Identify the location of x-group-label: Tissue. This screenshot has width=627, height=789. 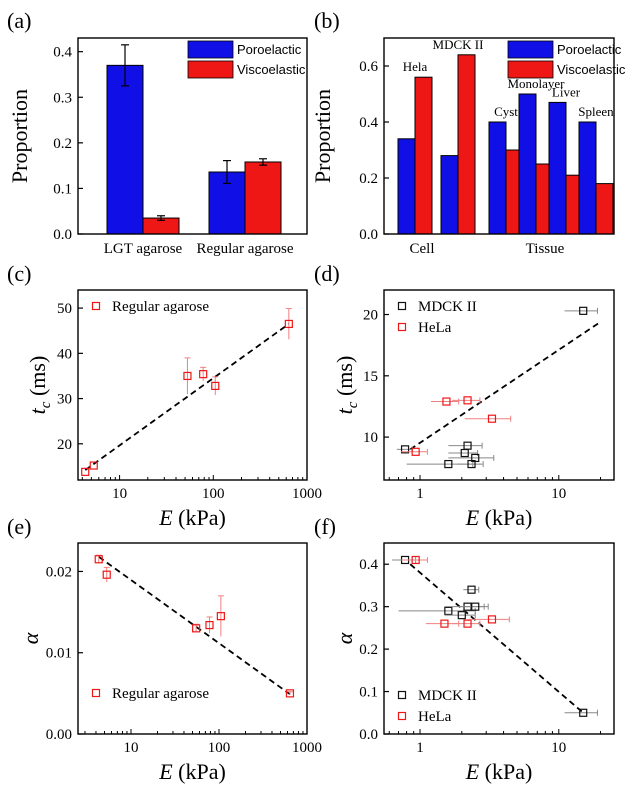
(545, 249).